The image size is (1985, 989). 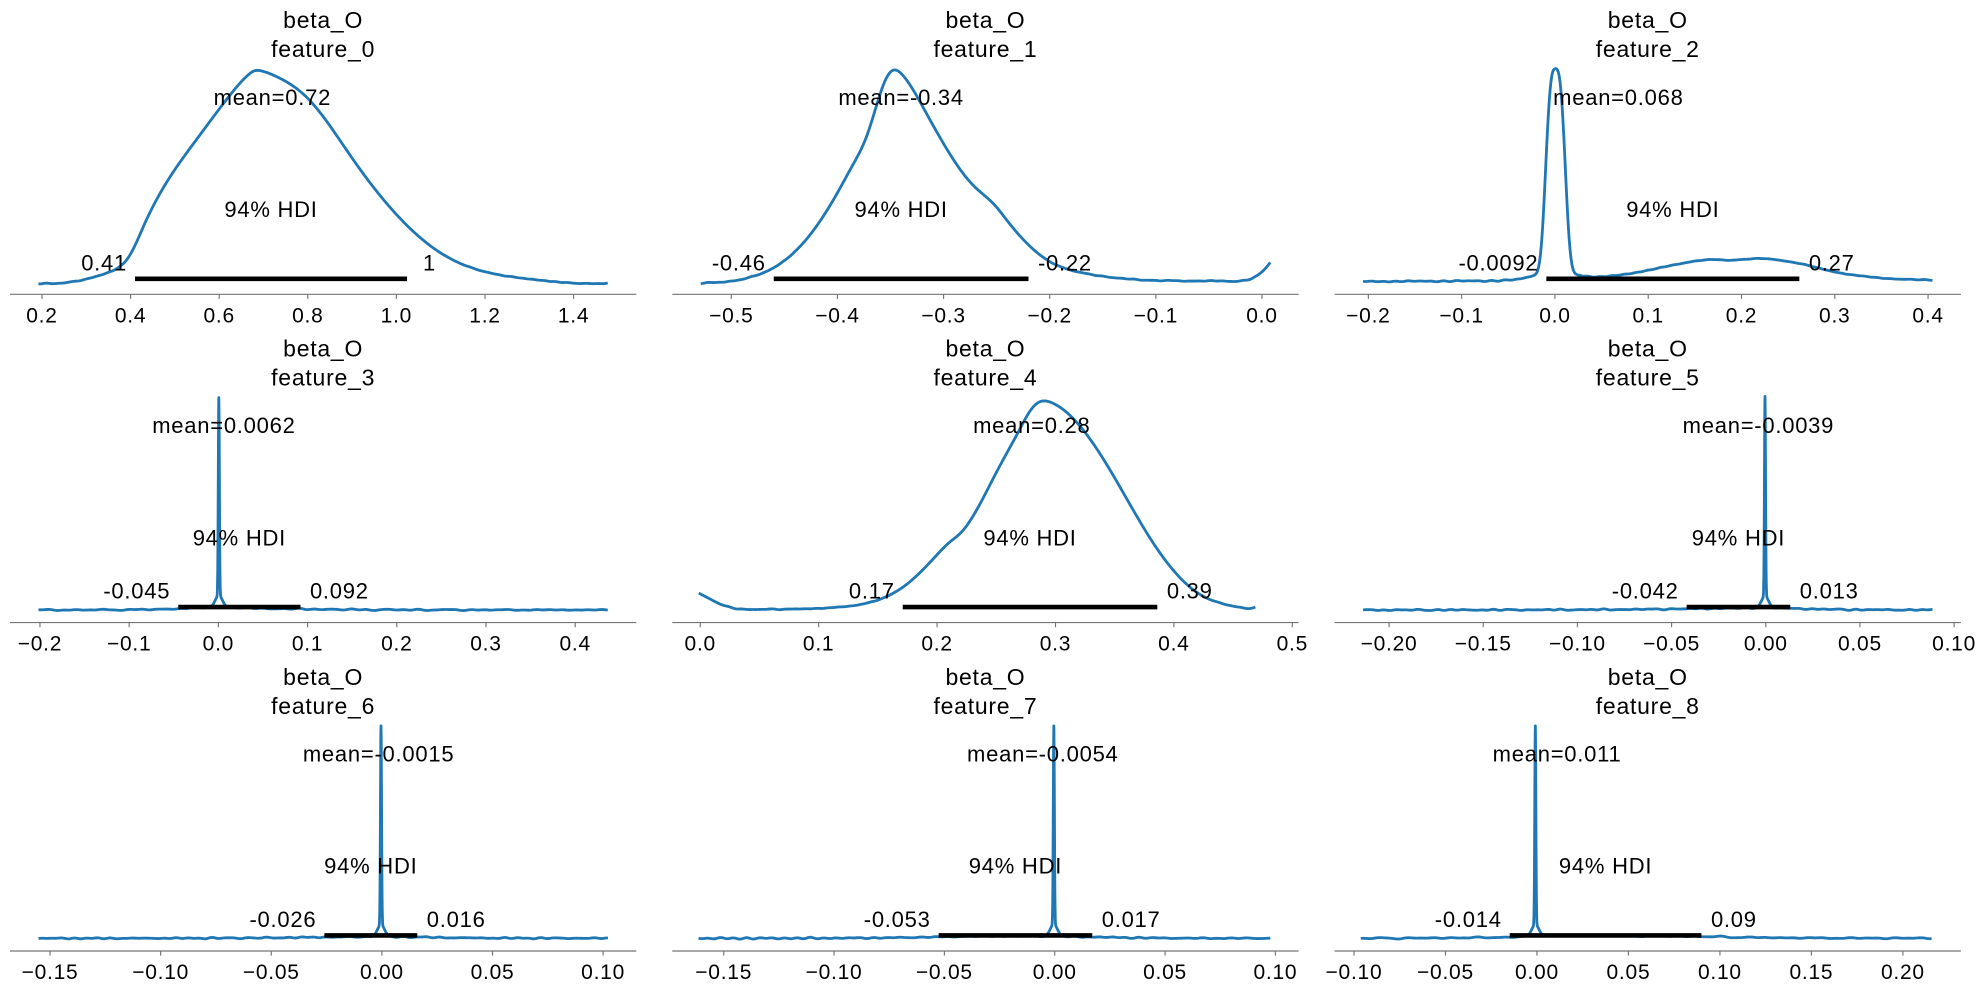 I want to click on svg-text: 0.17, so click(x=872, y=591).